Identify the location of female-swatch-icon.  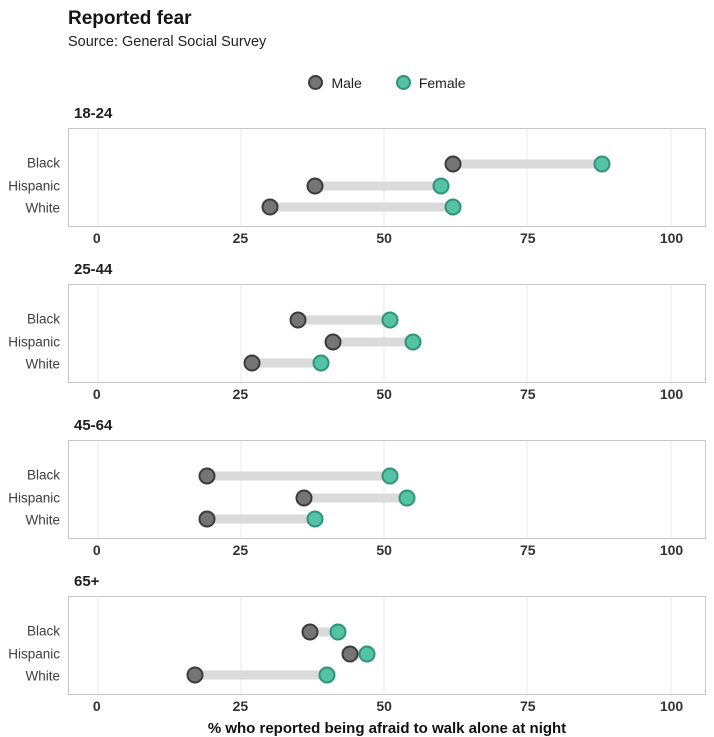
(403, 83).